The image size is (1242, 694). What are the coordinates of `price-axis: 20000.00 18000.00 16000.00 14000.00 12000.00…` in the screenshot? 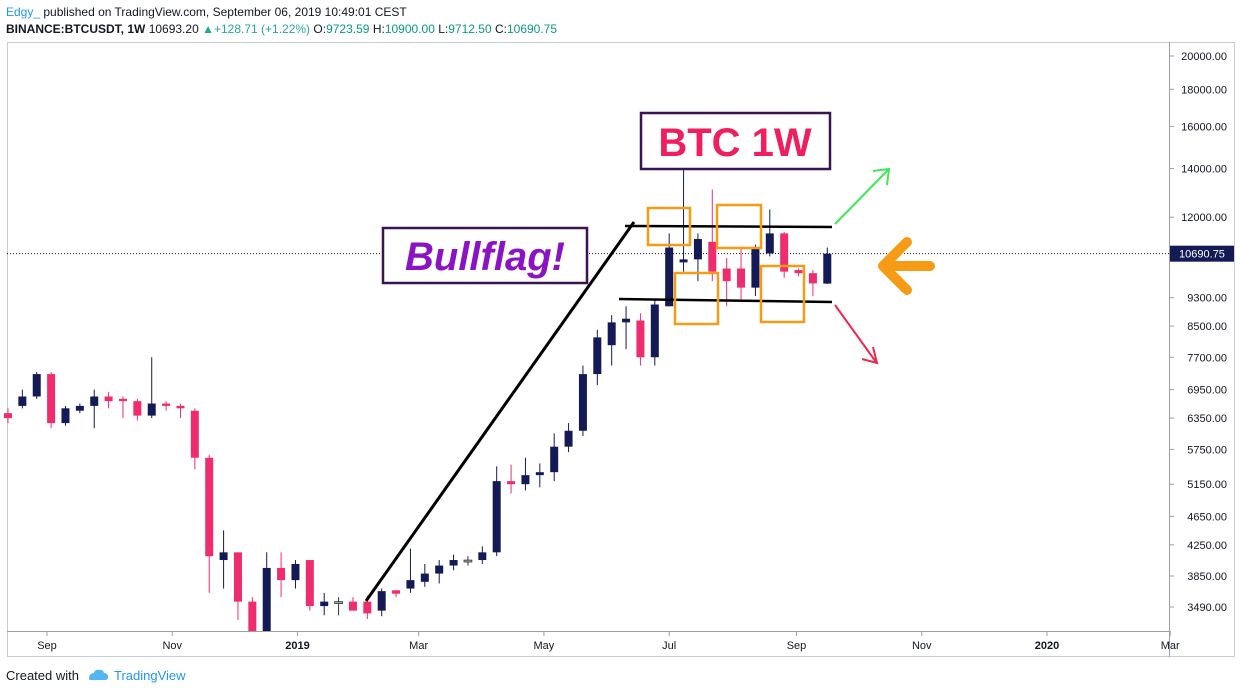 It's located at (1198, 332).